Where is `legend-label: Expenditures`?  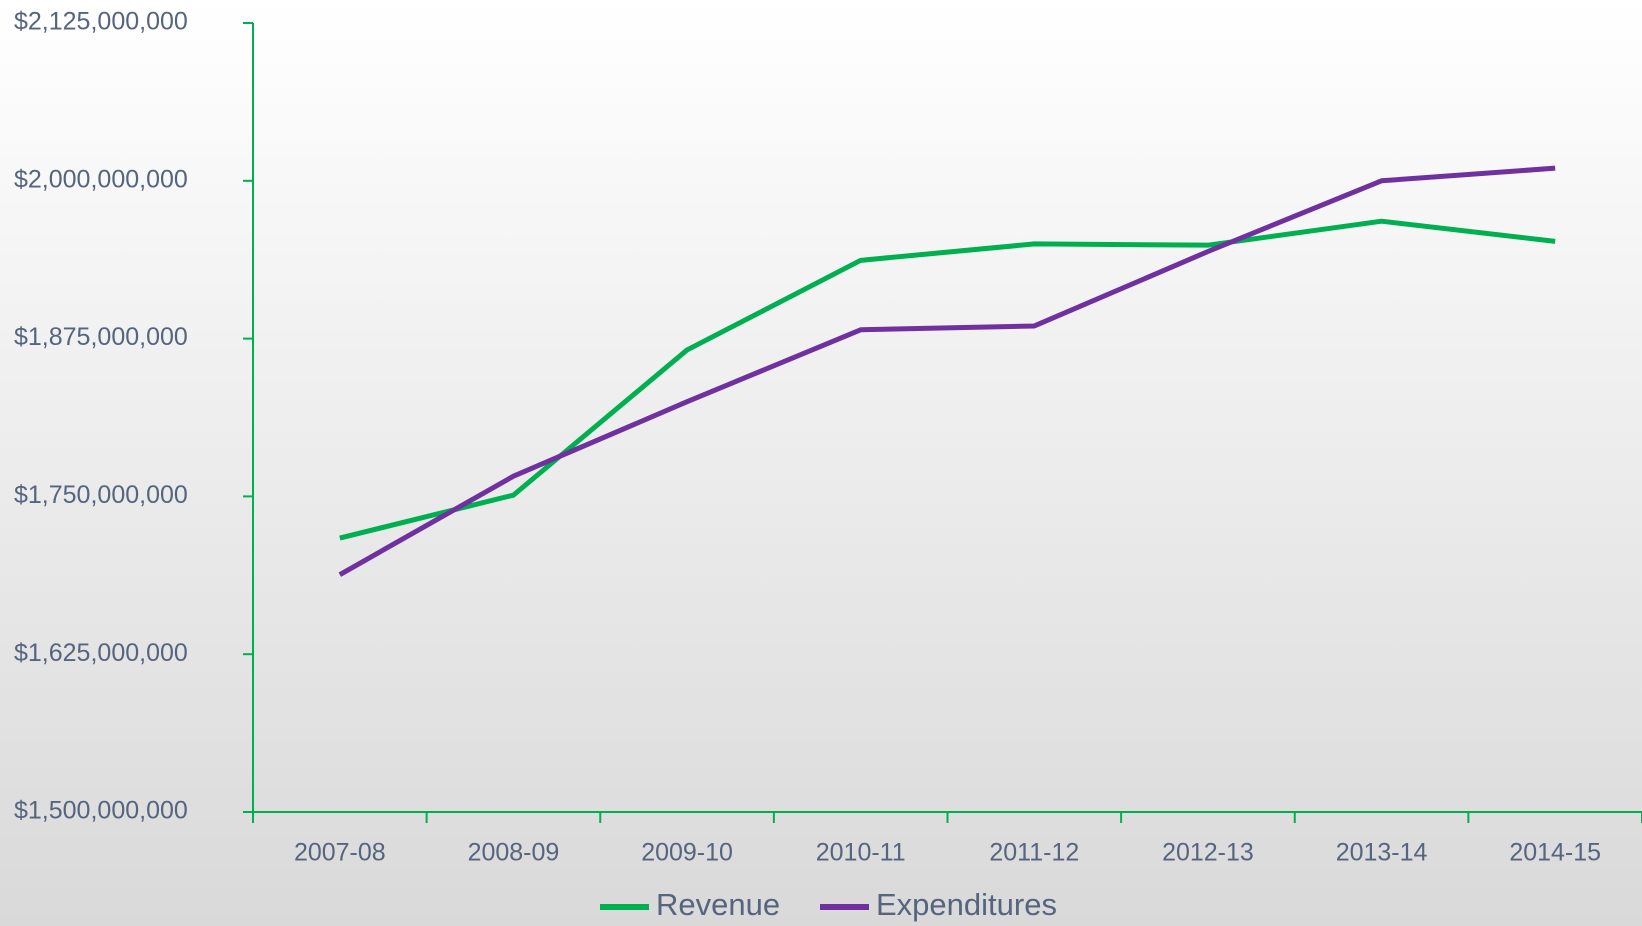 legend-label: Expenditures is located at coordinates (966, 904).